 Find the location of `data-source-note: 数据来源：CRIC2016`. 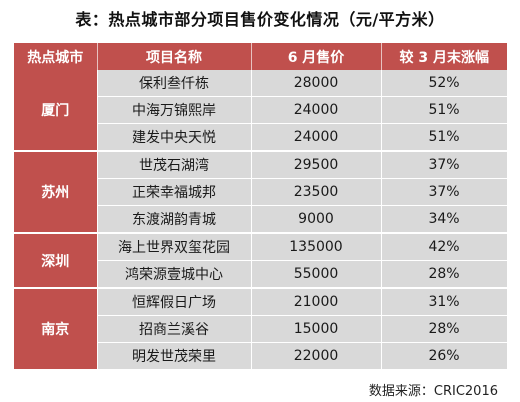

data-source-note: 数据来源：CRIC2016 is located at coordinates (433, 391).